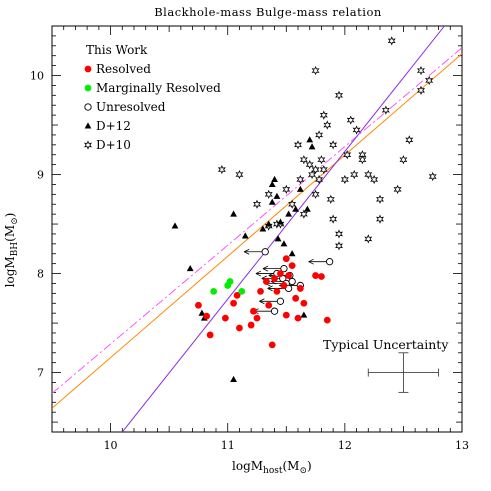 The height and width of the screenshot is (491, 491). What do you see at coordinates (345, 445) in the screenshot?
I see `x-tick-label: 12` at bounding box center [345, 445].